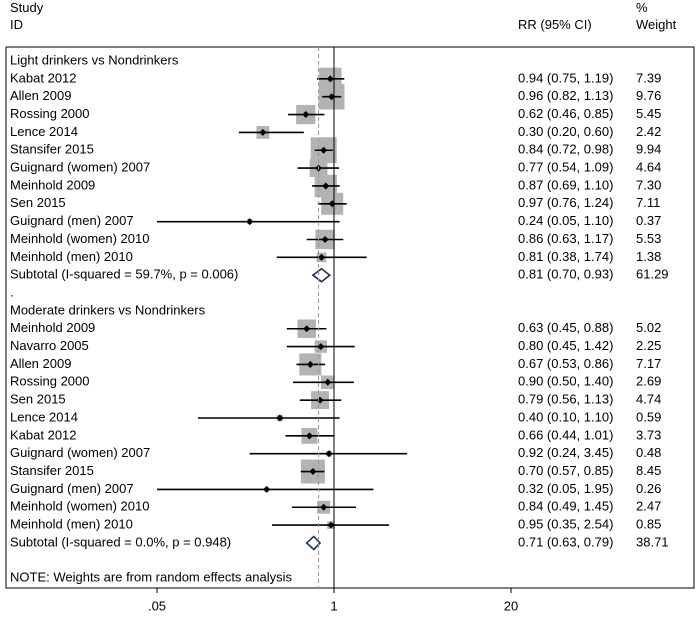  I want to click on study-weight-value: 2.42, so click(648, 131).